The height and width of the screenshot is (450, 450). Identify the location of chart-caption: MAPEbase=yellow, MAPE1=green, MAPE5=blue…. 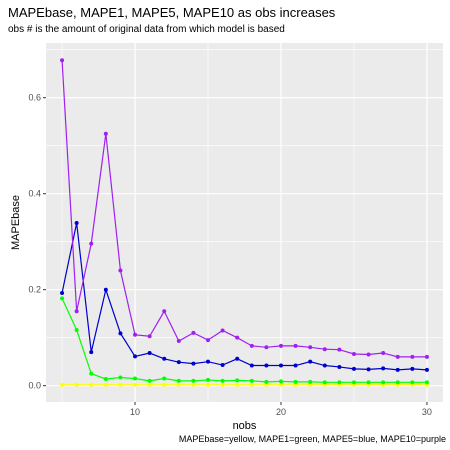
(312, 439).